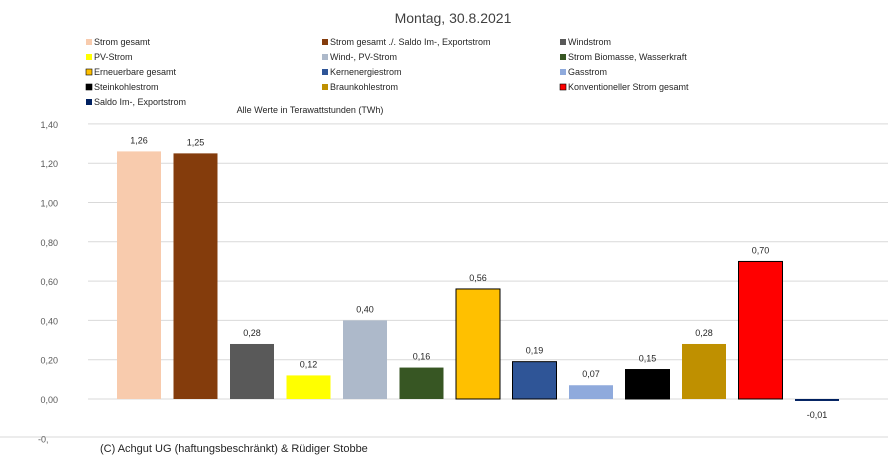 The width and height of the screenshot is (893, 470). Describe the element at coordinates (49, 361) in the screenshot. I see `y-tick-label: 0,20` at that location.